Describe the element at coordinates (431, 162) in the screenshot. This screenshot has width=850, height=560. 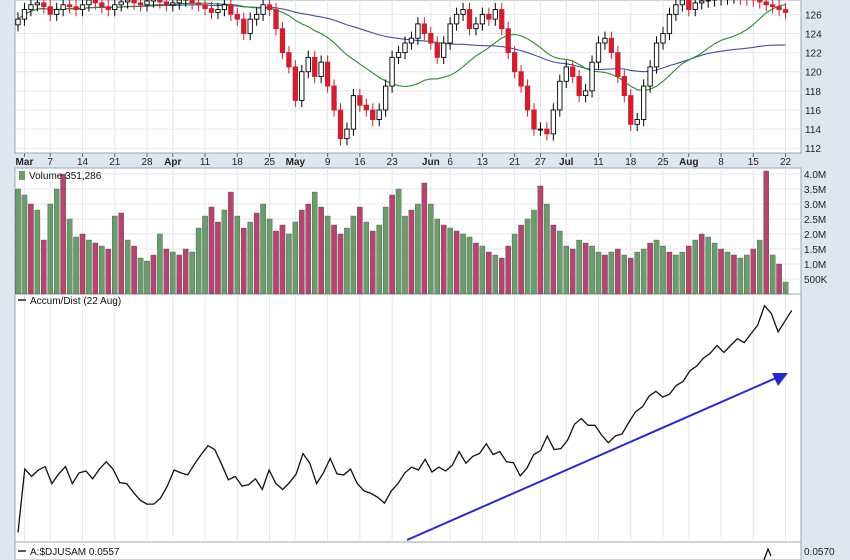
I see `date-tick: Jun` at that location.